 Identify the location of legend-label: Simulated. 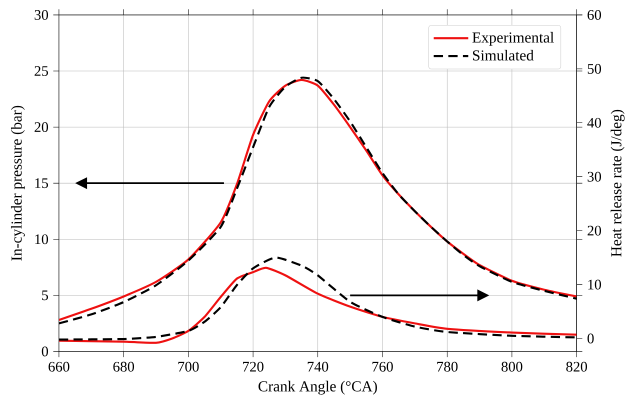
(503, 55).